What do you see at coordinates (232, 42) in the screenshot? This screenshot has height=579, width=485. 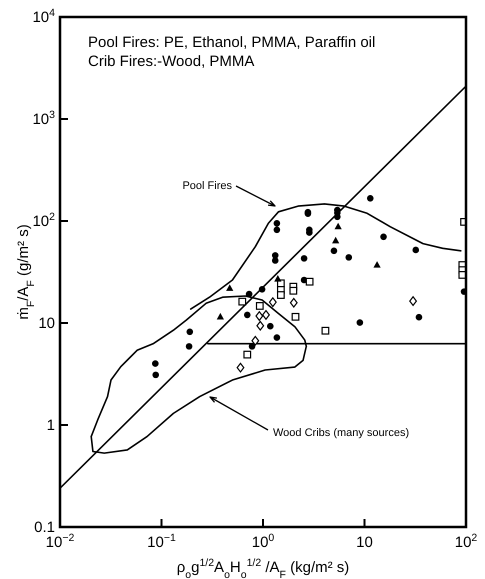 I see `annotation: Pool Fires: PE, Ethanol, PMMA, Paraffin oil` at bounding box center [232, 42].